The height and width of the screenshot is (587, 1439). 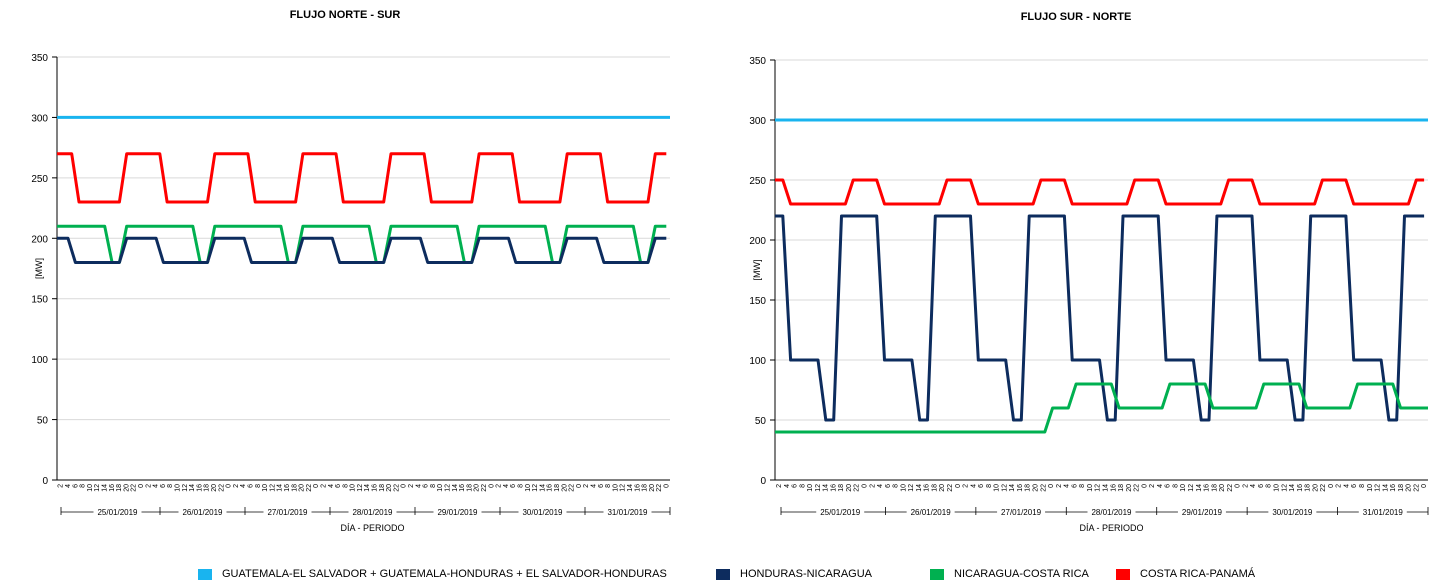 What do you see at coordinates (1076, 17) in the screenshot?
I see `chart-title: FLUJO SUR - NORTE` at bounding box center [1076, 17].